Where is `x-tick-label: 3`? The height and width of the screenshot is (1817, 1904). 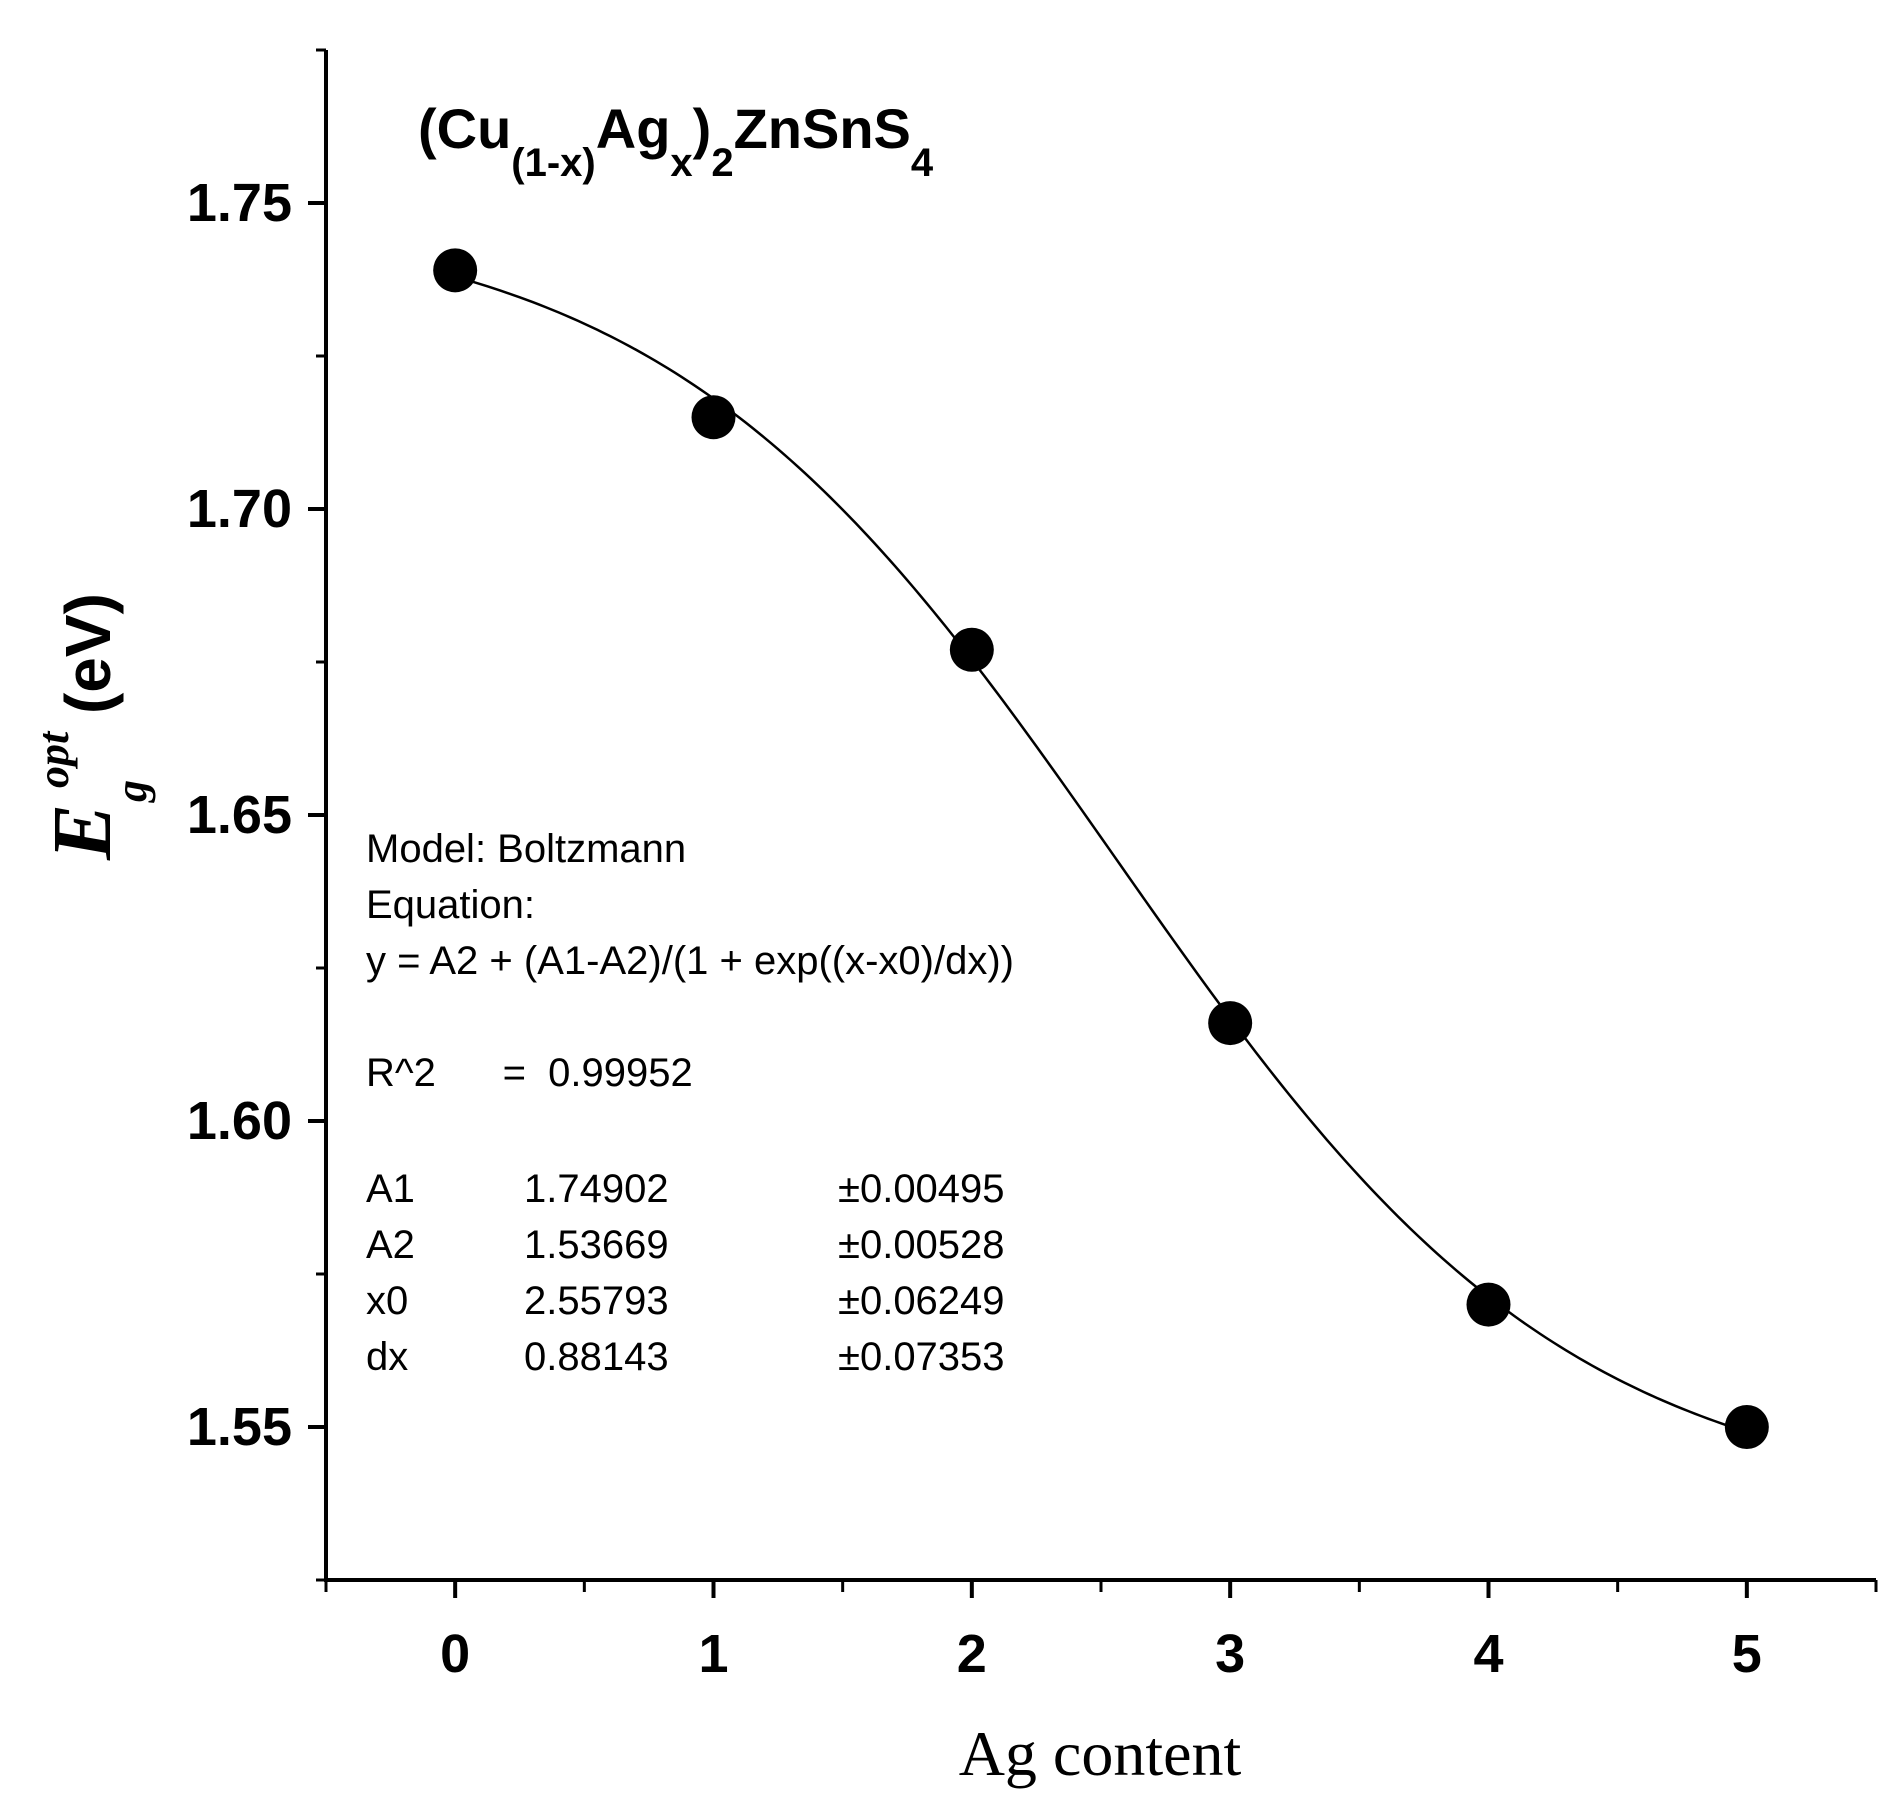
x-tick-label: 3 is located at coordinates (1230, 1654).